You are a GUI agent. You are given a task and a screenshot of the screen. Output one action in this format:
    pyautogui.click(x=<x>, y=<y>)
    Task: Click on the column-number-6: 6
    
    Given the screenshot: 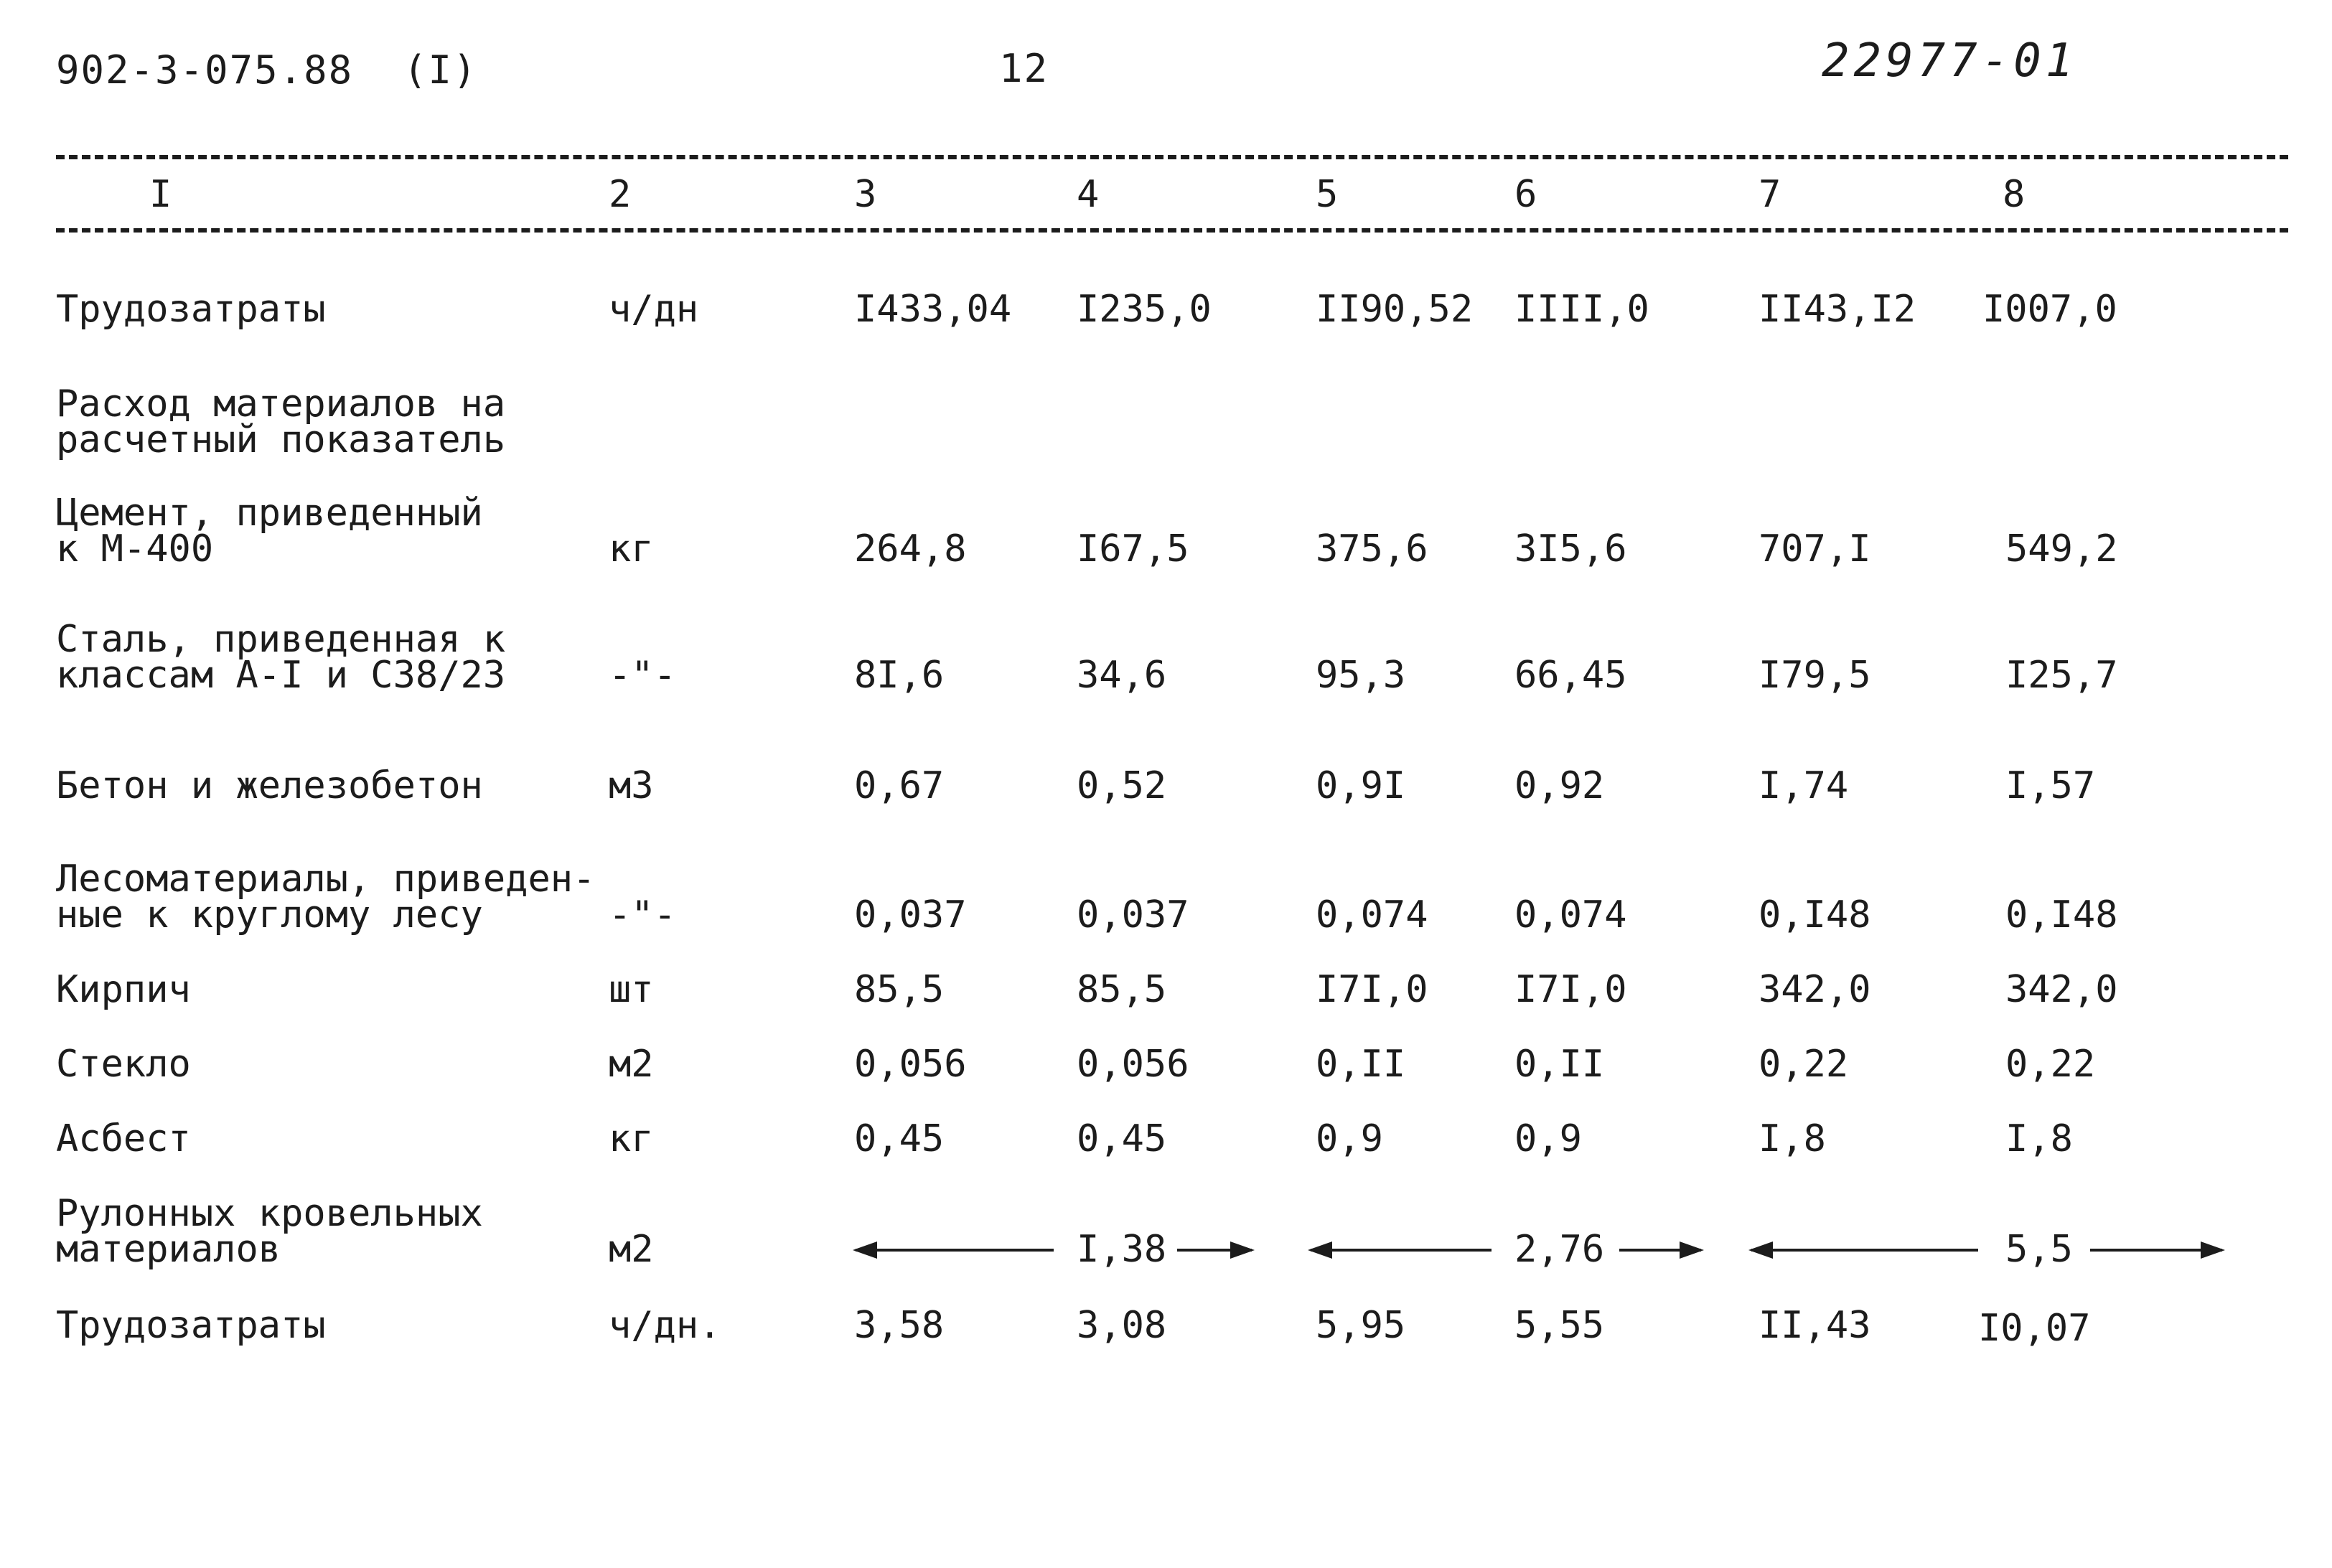 What is the action you would take?
    pyautogui.click(x=1525, y=194)
    